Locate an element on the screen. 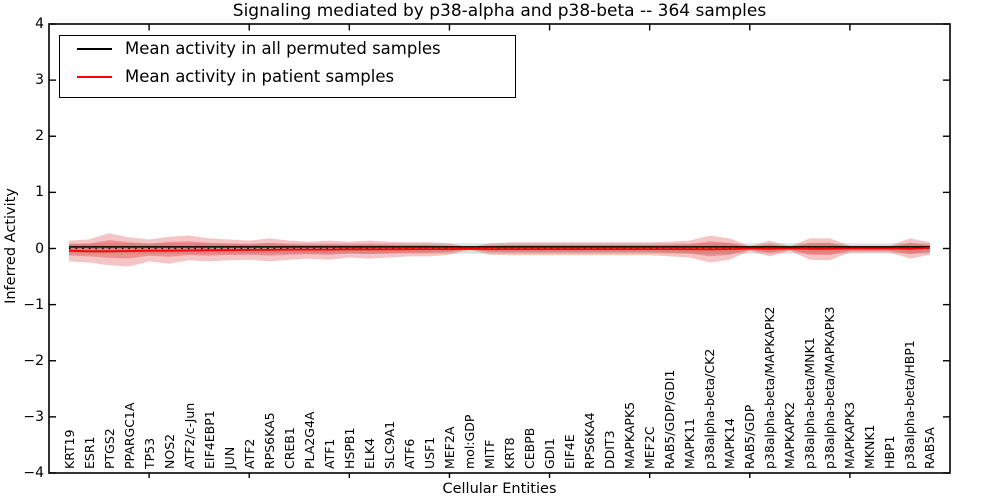 The image size is (1000, 500). legend-entry-permuted: Mean activity in all permuted samples is located at coordinates (287, 49).